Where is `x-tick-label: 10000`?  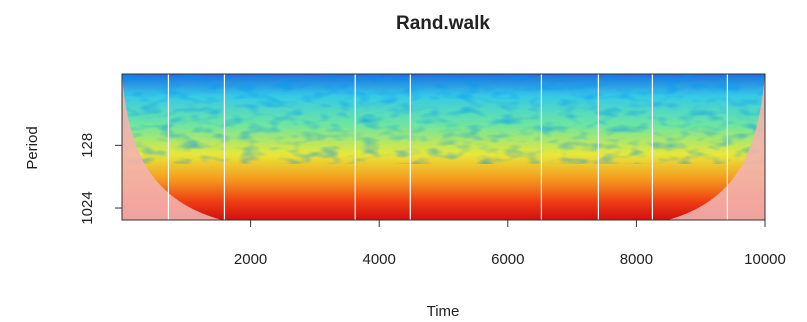 x-tick-label: 10000 is located at coordinates (765, 259).